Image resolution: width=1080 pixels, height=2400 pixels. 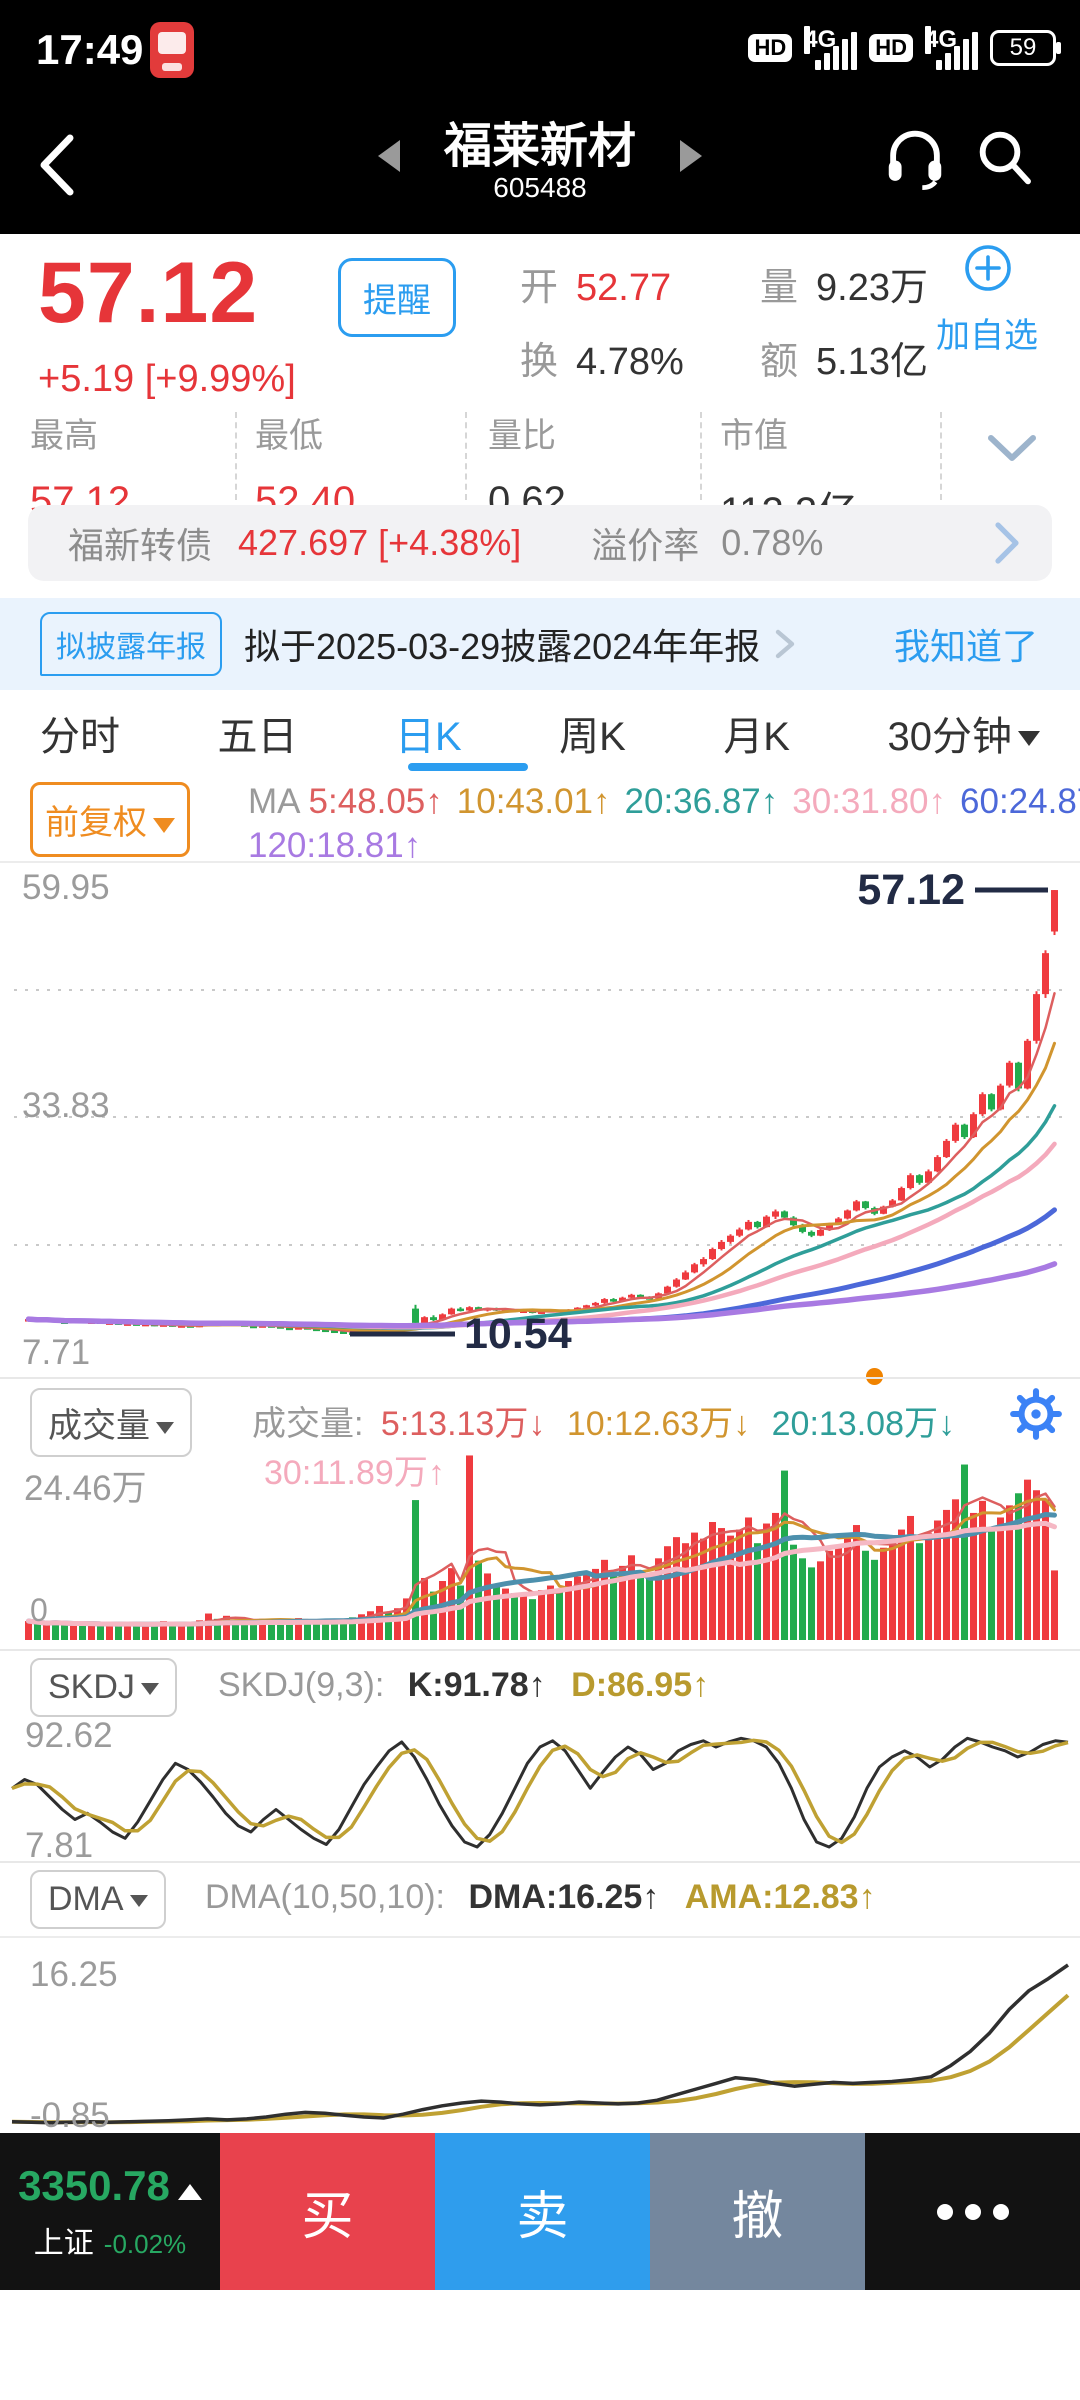 I want to click on tab-weekly-k: 周K, so click(x=592, y=736).